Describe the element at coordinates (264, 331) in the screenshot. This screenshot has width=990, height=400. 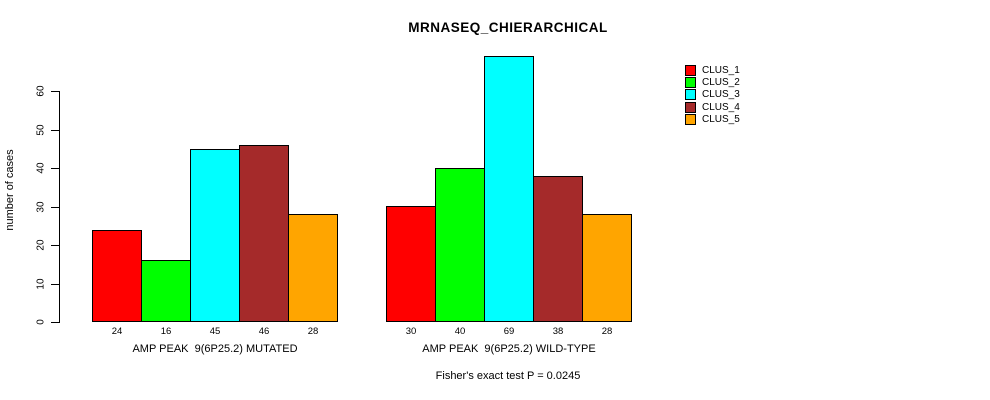
I see `bar-value-label: 46` at that location.